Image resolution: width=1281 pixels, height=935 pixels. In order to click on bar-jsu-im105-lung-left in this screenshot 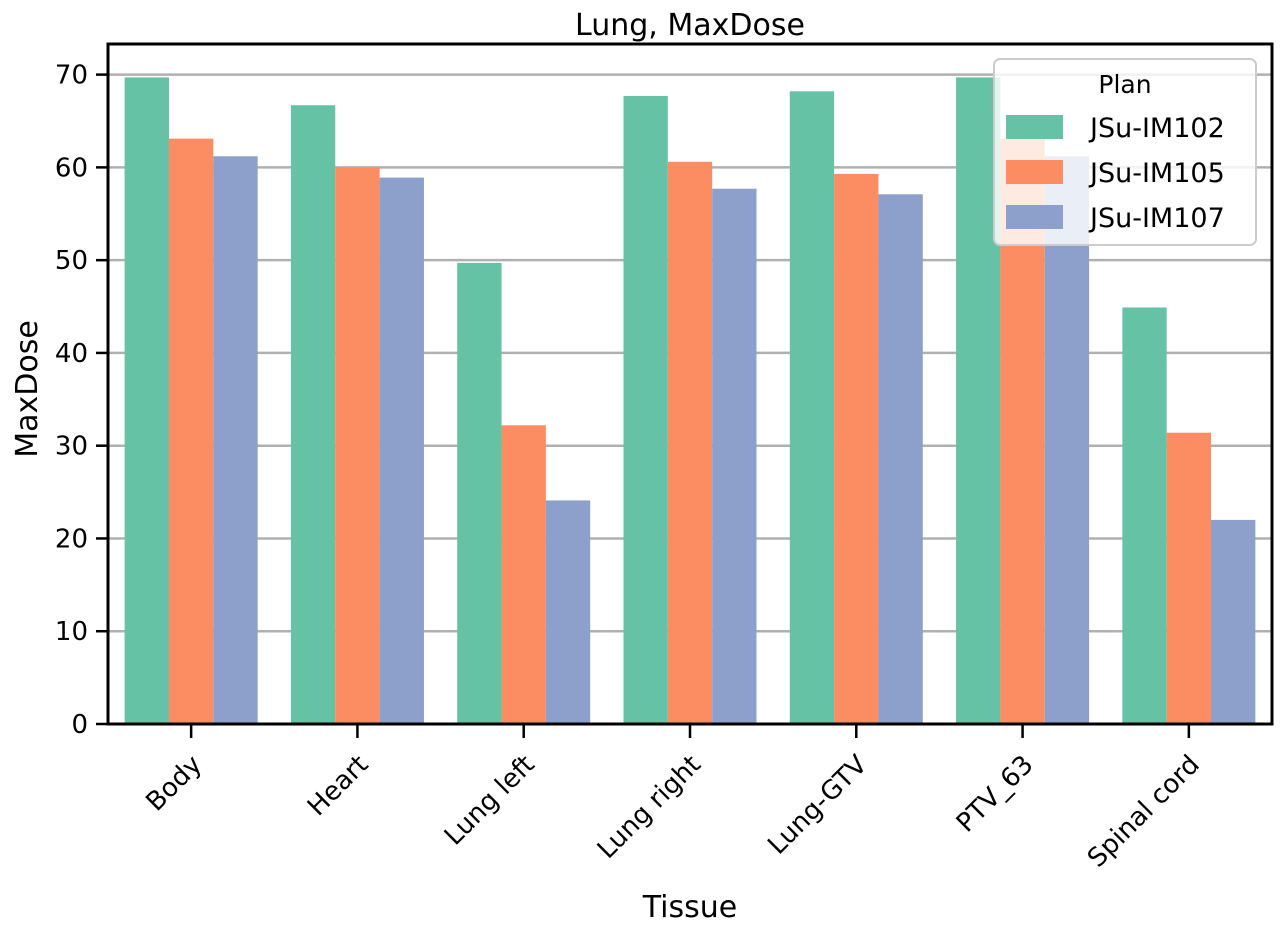, I will do `click(523, 574)`.